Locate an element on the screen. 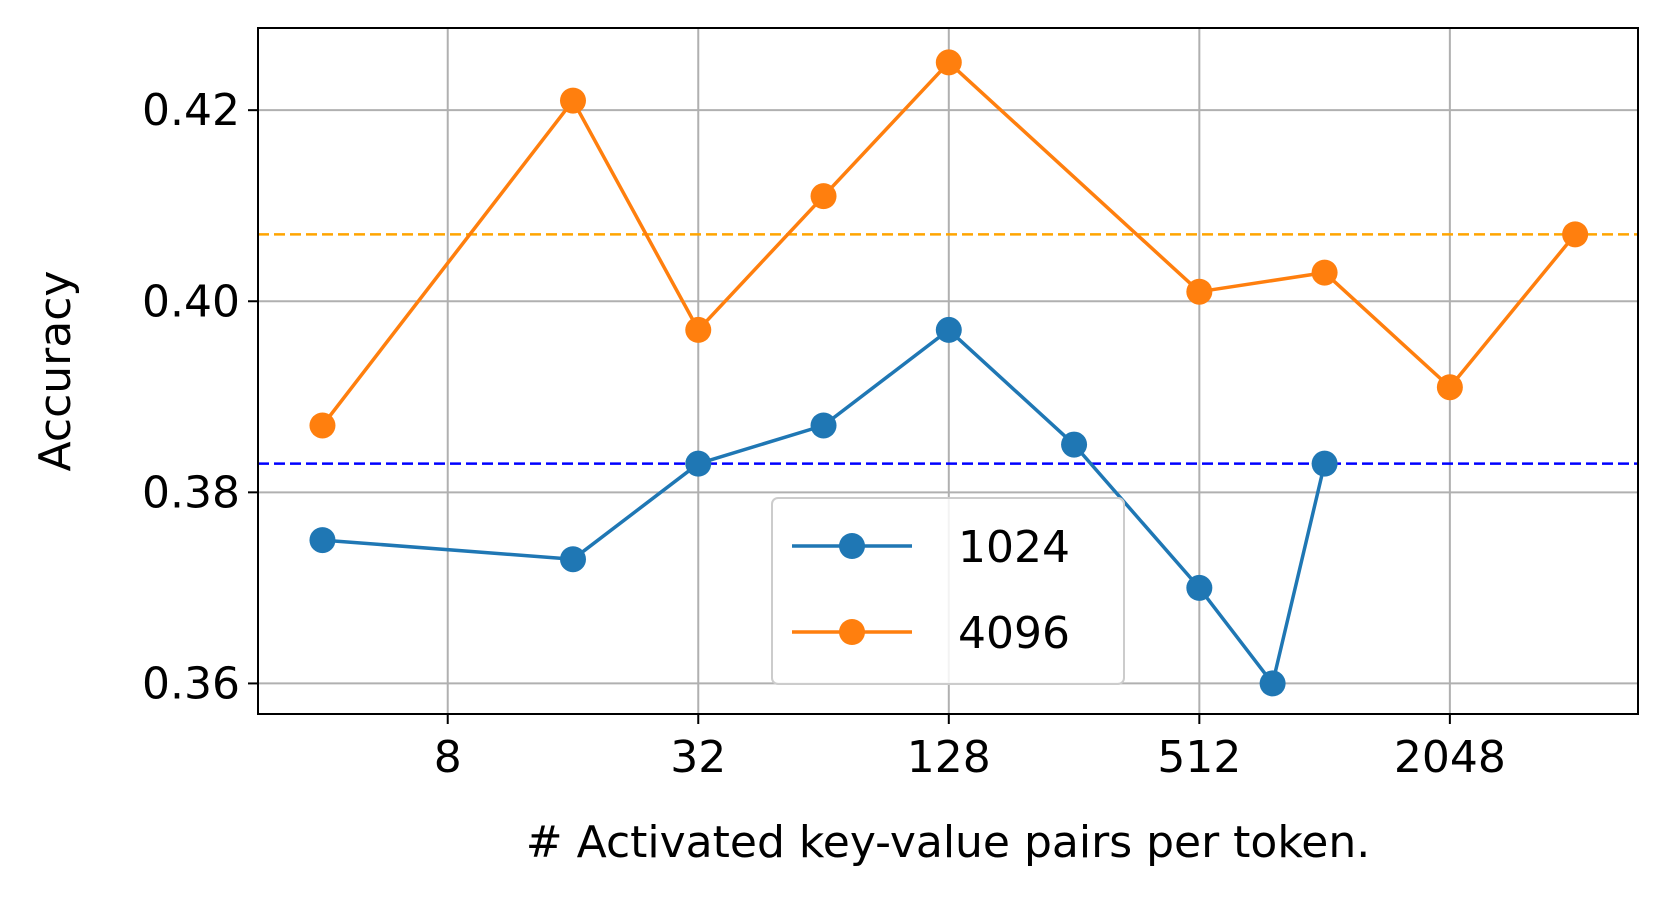 The width and height of the screenshot is (1660, 897). y-tick-label: 0.42 is located at coordinates (191, 110).